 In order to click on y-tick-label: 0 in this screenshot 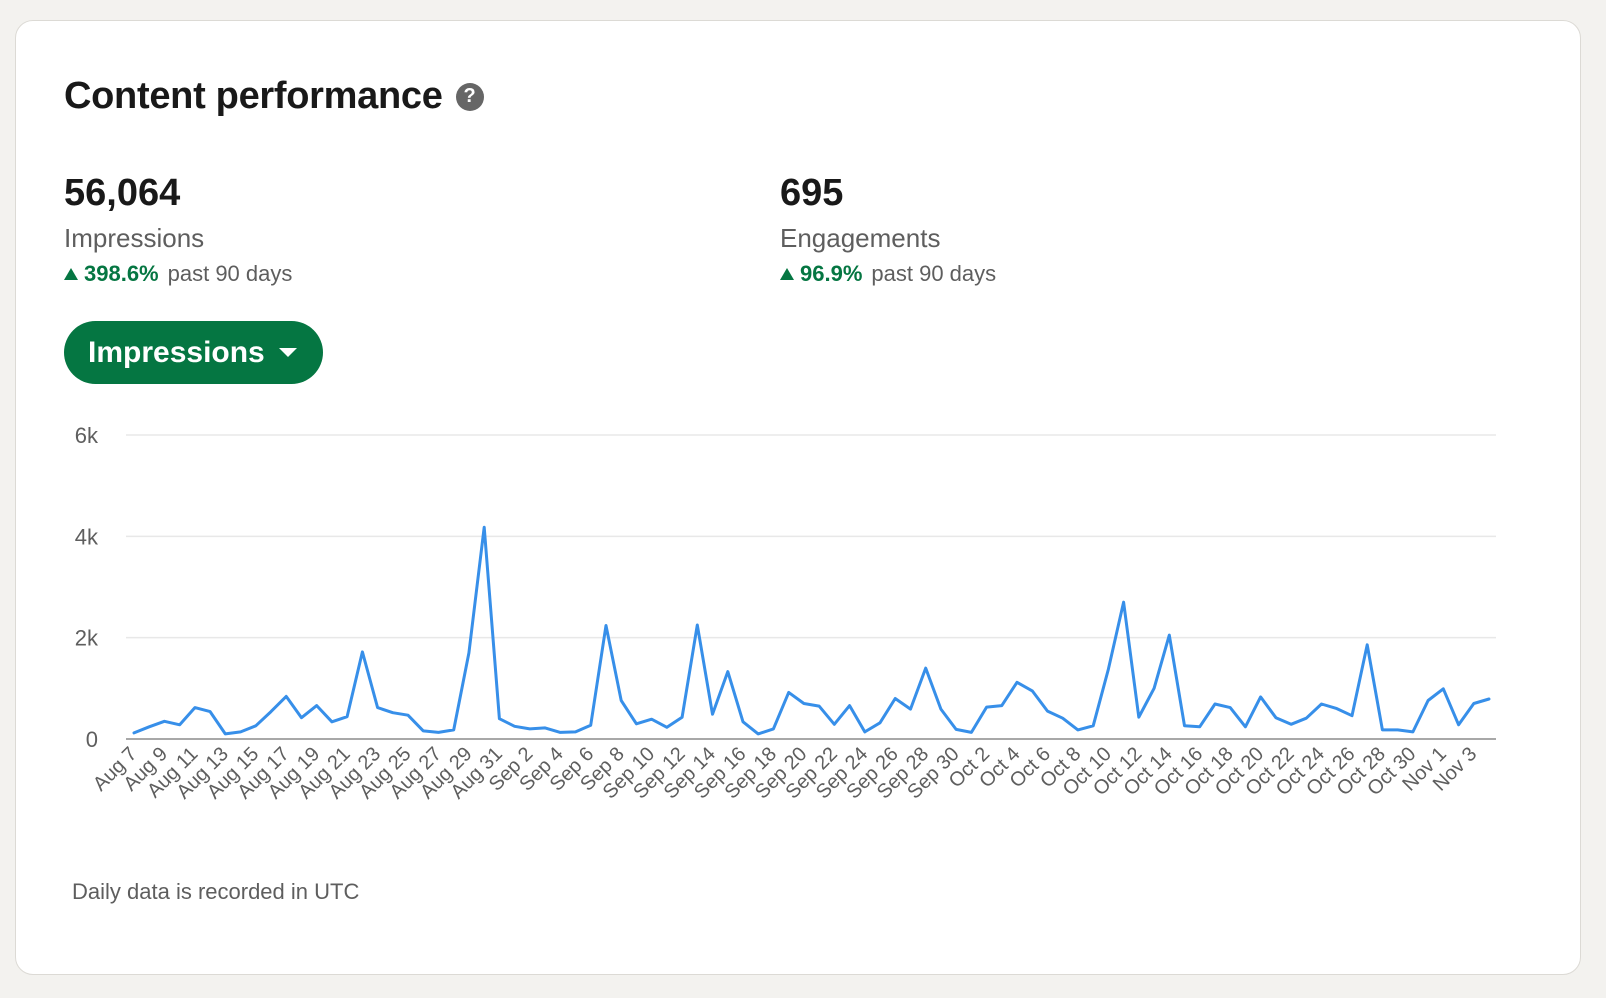, I will do `click(92, 739)`.